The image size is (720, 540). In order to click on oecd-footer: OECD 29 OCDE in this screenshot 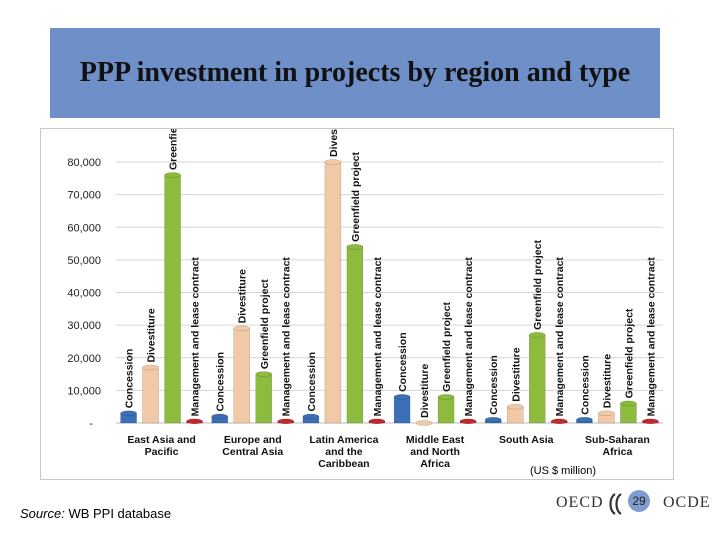, I will do `click(636, 505)`.